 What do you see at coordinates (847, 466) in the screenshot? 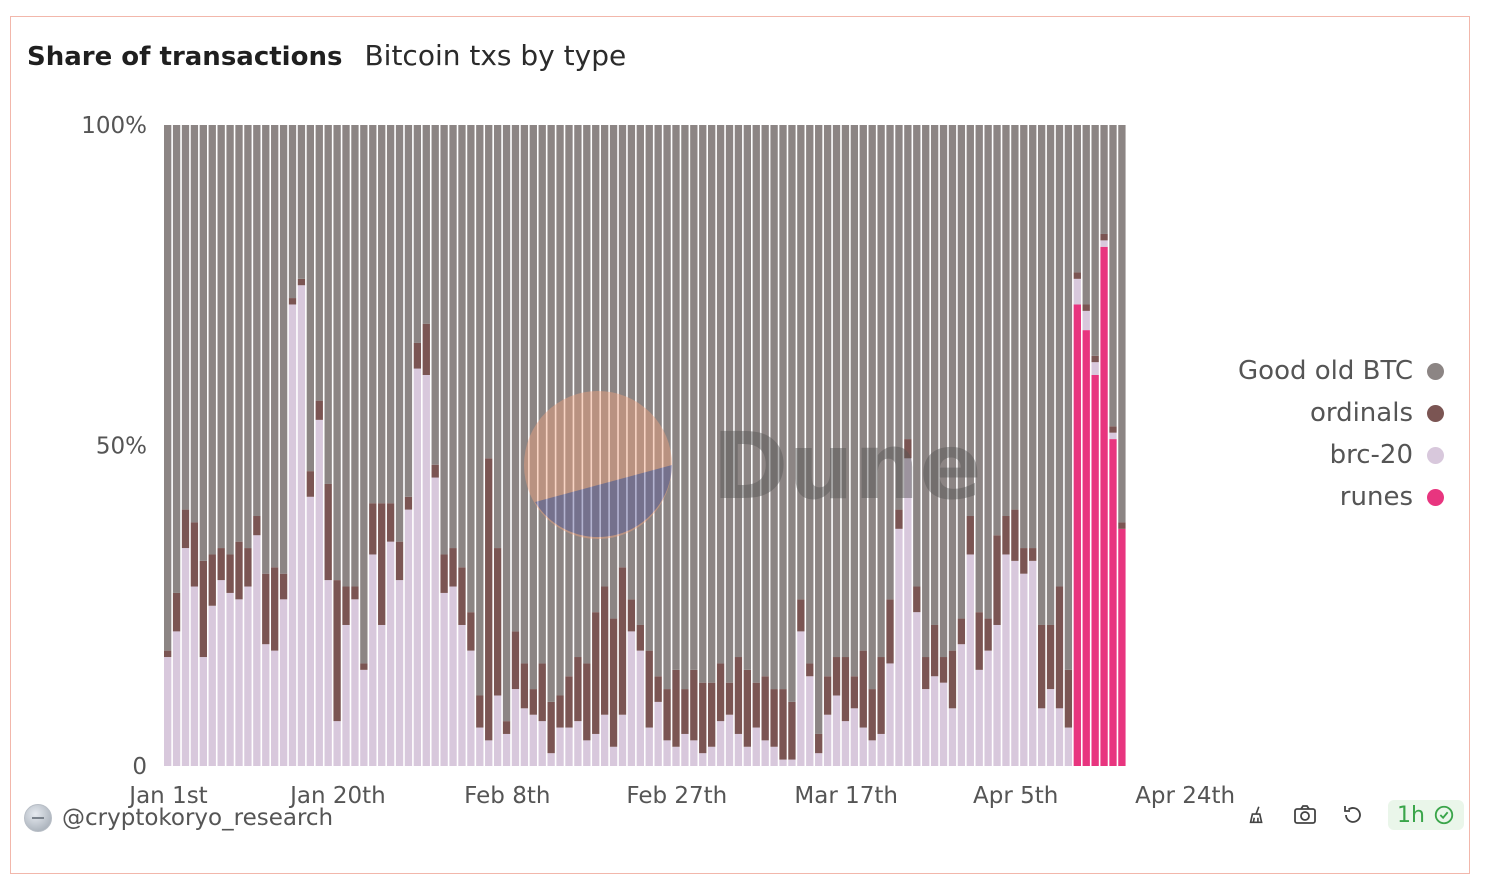
I see `watermark-text: Dune` at bounding box center [847, 466].